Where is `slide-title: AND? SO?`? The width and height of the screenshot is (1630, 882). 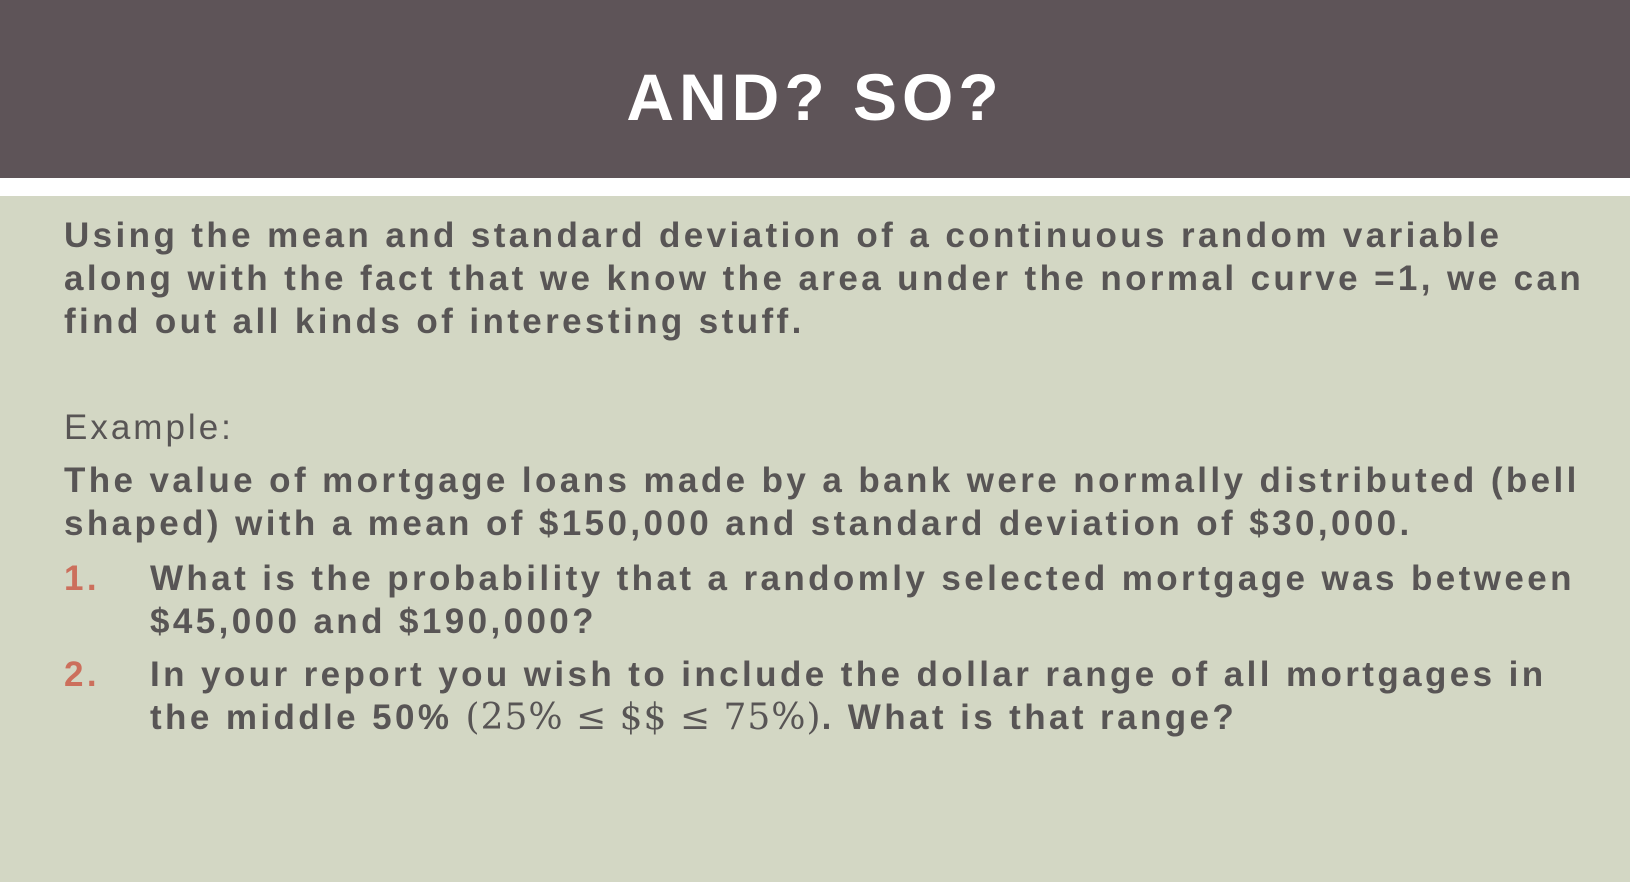
slide-title: AND? SO? is located at coordinates (815, 97).